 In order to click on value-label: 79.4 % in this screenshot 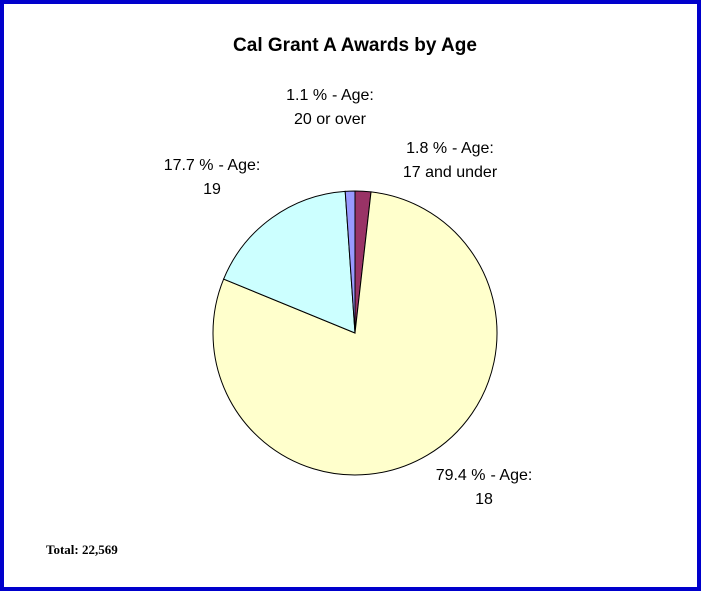, I will do `click(461, 475)`.